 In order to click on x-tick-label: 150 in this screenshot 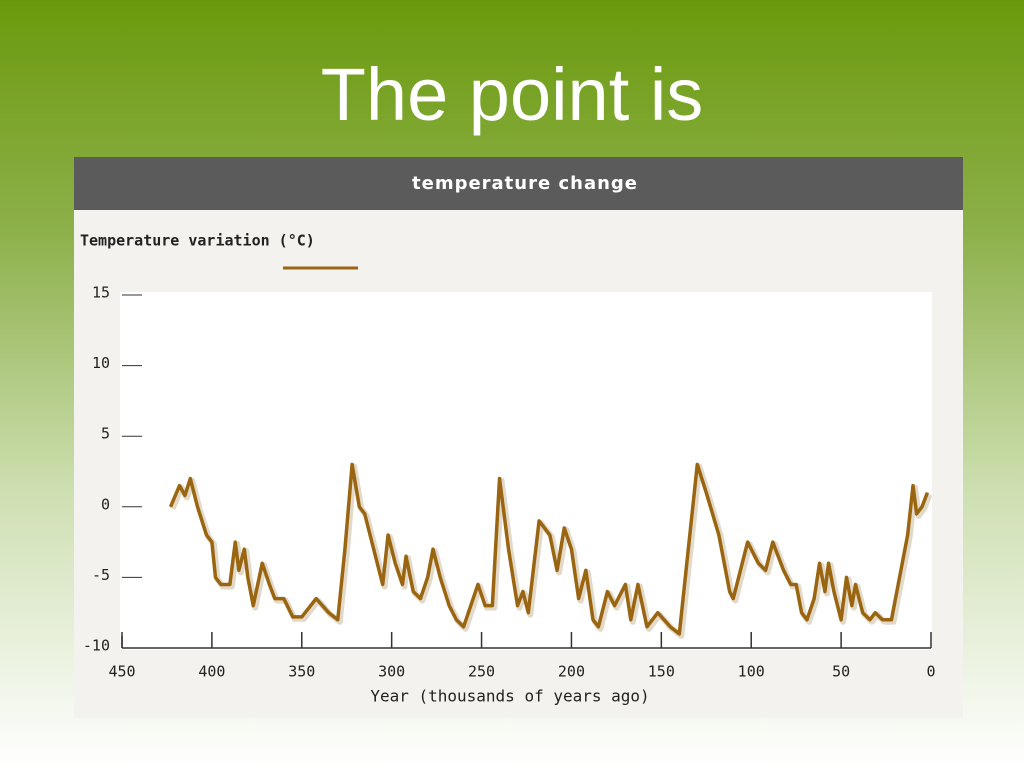, I will do `click(661, 672)`.